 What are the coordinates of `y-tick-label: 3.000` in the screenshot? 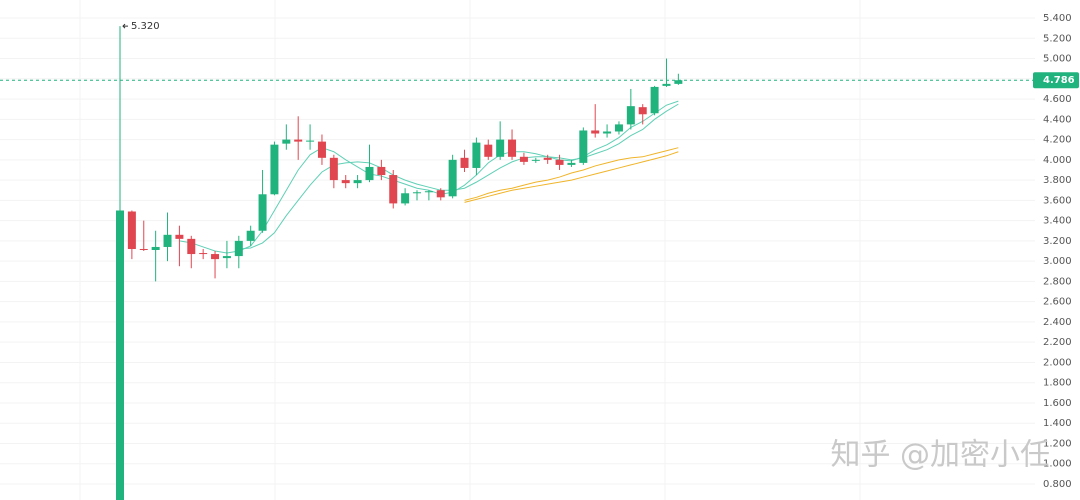 It's located at (1057, 261).